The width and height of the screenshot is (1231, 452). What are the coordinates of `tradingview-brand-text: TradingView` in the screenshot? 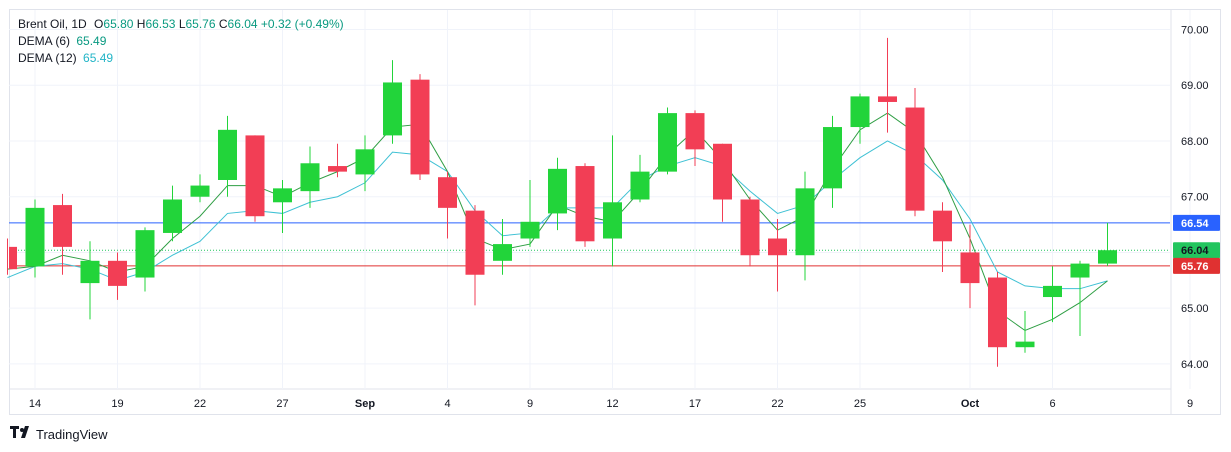 It's located at (72, 434).